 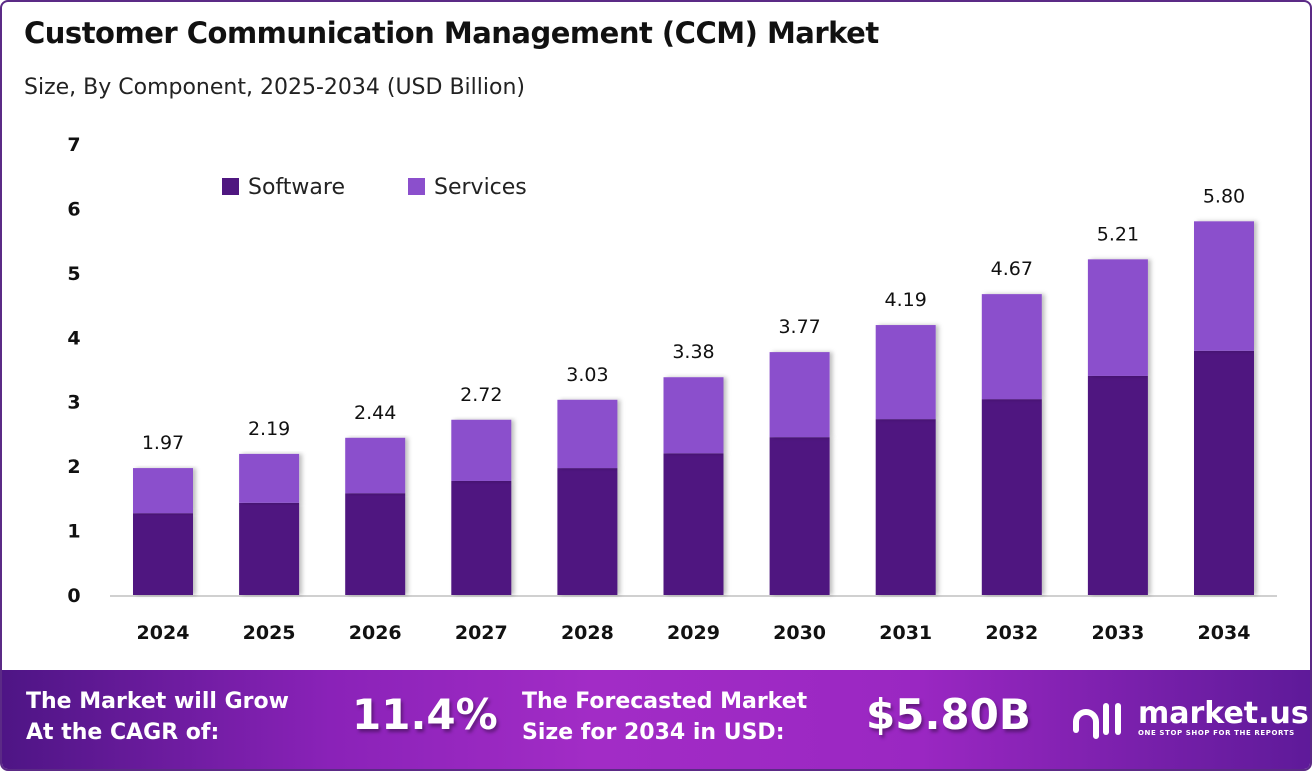 What do you see at coordinates (948, 714) in the screenshot?
I see `forecast-value: $5.80B` at bounding box center [948, 714].